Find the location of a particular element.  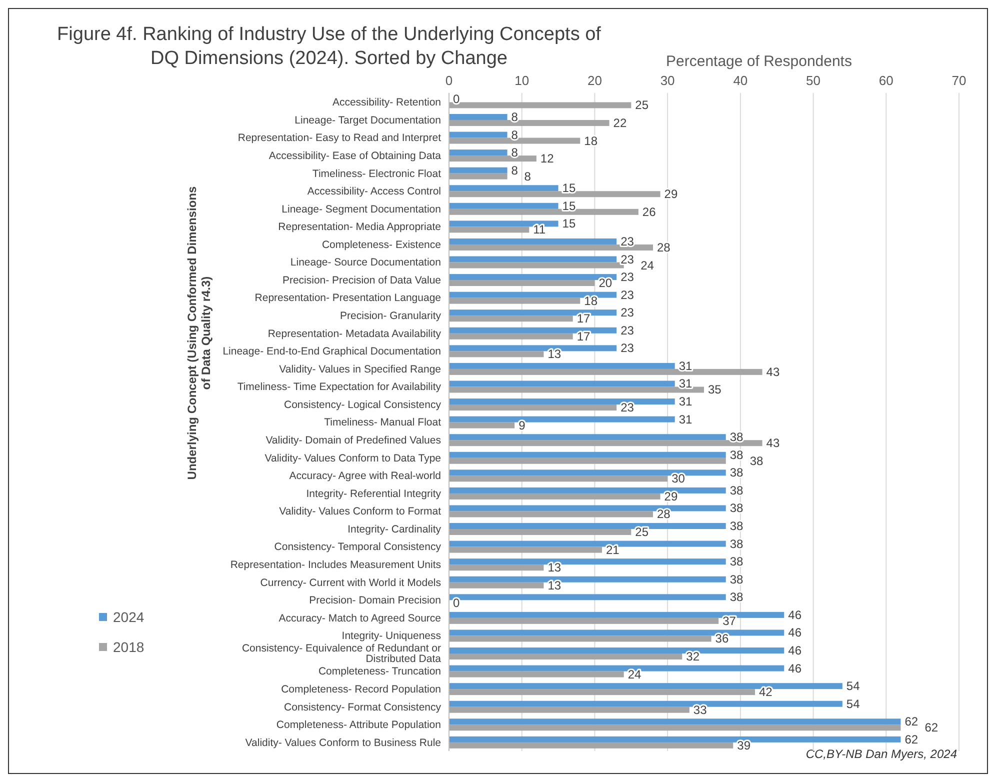

y-tick-label: Integrity- Uniqueness is located at coordinates (391, 636).